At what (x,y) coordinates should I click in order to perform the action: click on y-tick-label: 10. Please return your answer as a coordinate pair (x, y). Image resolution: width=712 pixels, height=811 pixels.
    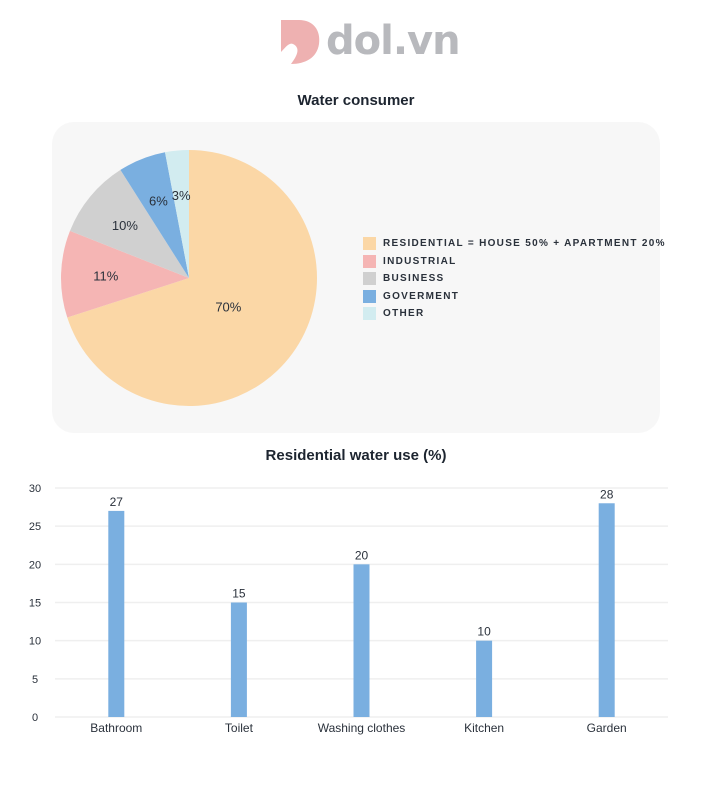
    Looking at the image, I should click on (35, 642).